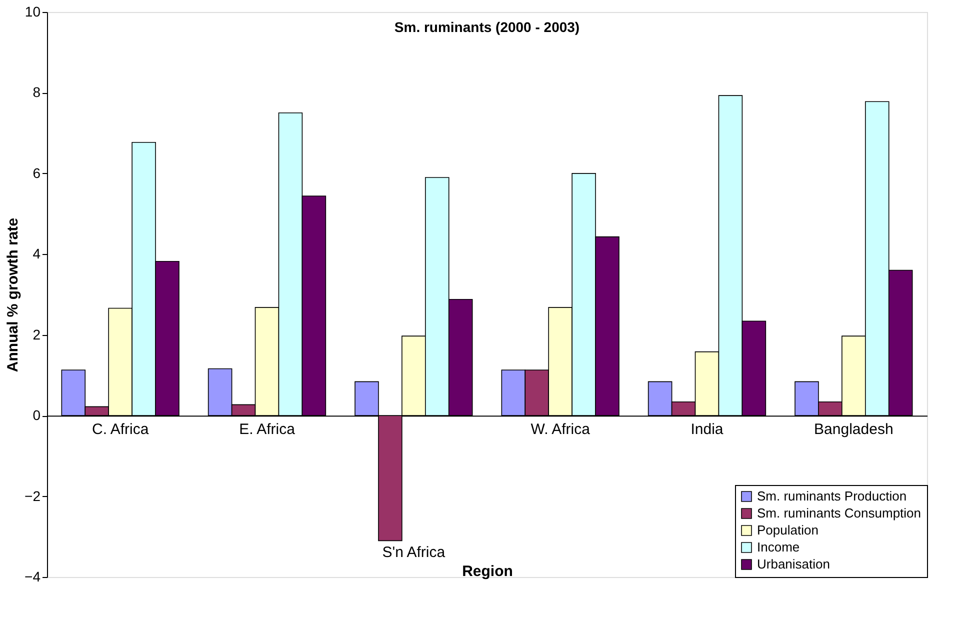  I want to click on y-tick-label: 10, so click(32, 12).